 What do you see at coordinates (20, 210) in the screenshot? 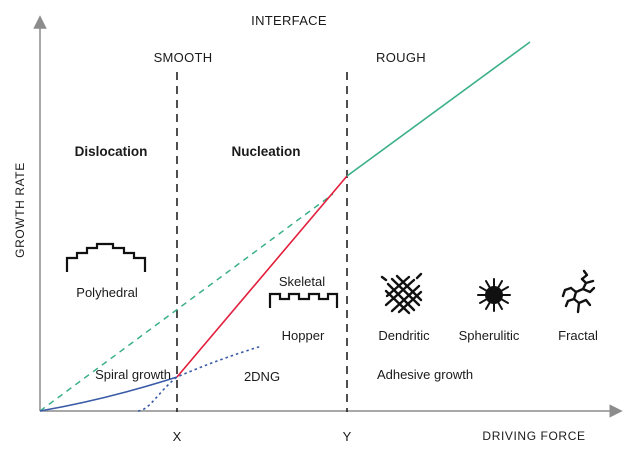
I see `y-axis-title: GROWTH RATE` at bounding box center [20, 210].